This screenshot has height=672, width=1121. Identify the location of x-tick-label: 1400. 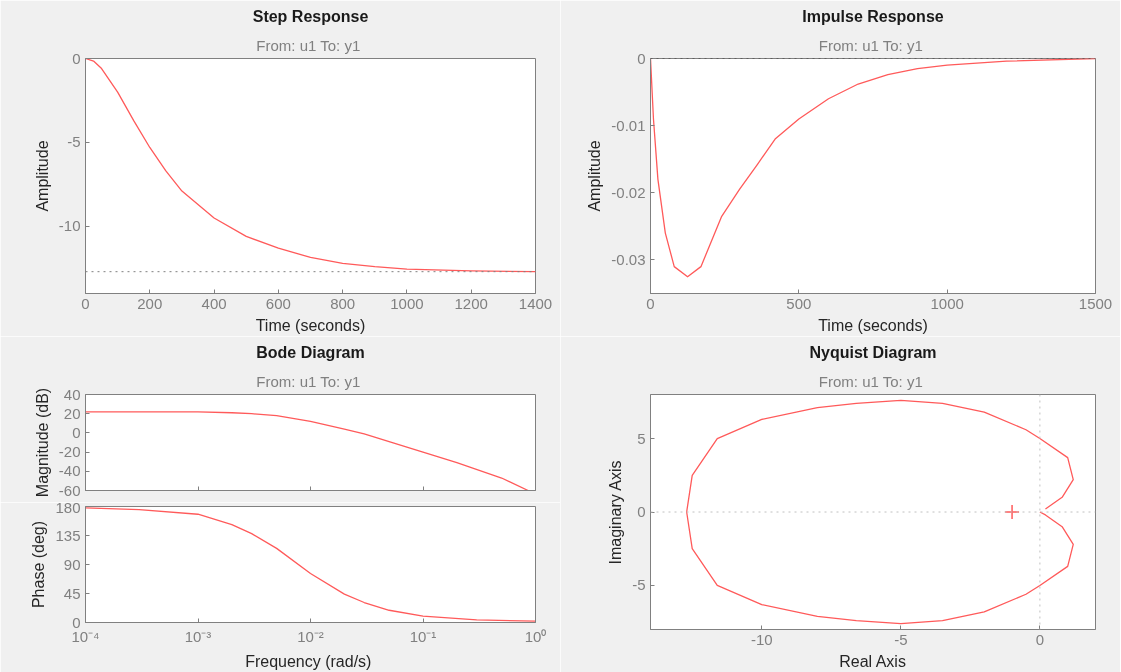
(535, 303).